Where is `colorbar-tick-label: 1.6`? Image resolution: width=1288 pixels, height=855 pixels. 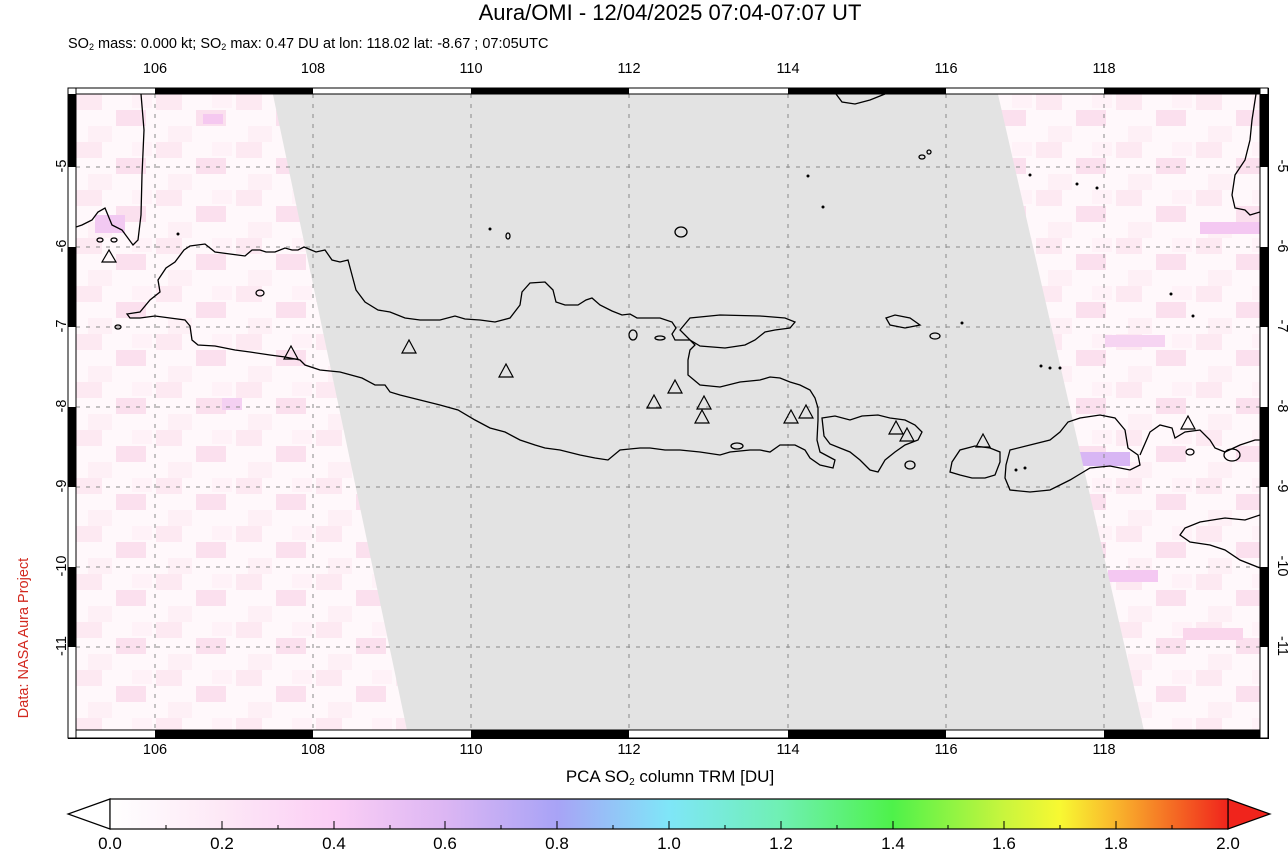 colorbar-tick-label: 1.6 is located at coordinates (1004, 843).